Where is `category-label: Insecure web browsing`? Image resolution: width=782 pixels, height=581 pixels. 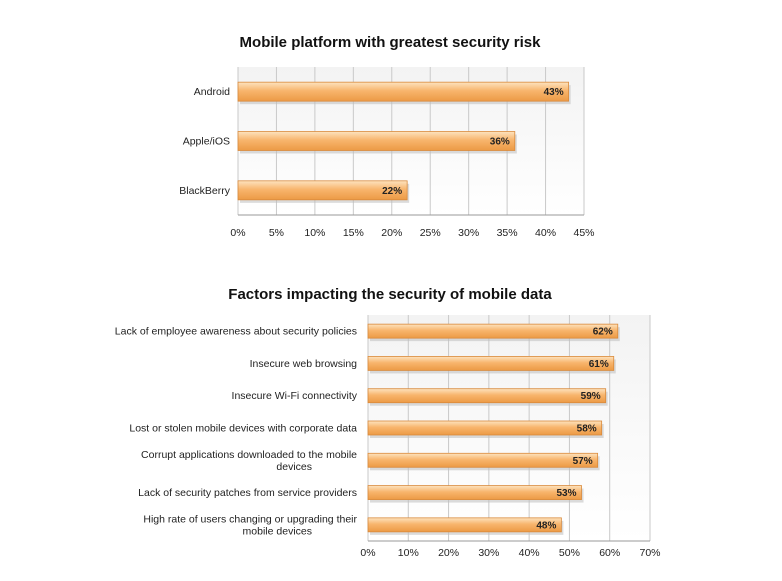
category-label: Insecure web browsing is located at coordinates (304, 364).